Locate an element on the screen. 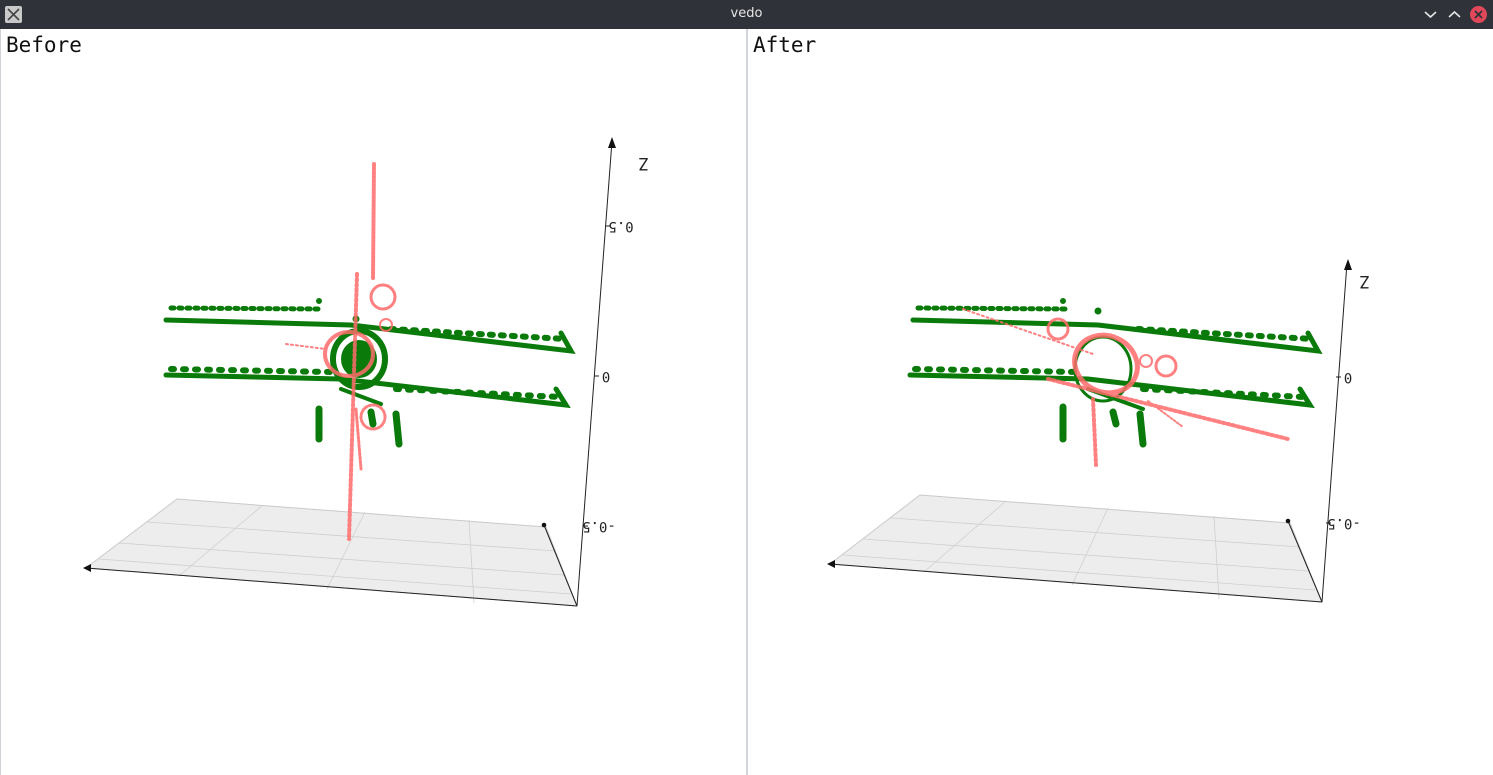  close-button is located at coordinates (1478, 14).